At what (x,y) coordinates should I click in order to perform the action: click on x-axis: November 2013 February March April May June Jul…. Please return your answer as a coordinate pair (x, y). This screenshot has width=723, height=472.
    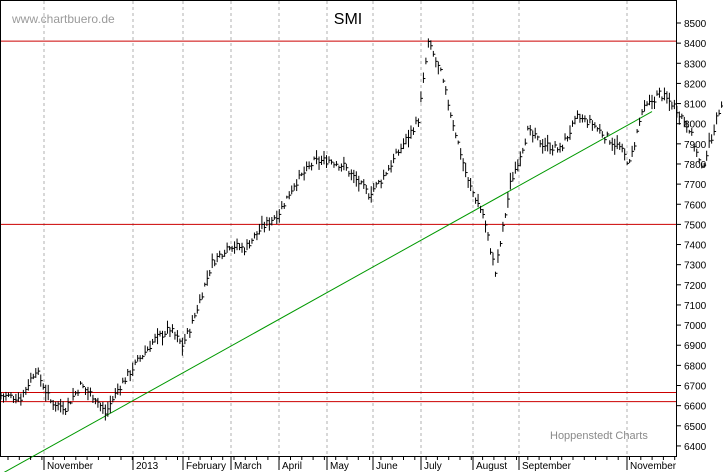
    Looking at the image, I should click on (342, 464).